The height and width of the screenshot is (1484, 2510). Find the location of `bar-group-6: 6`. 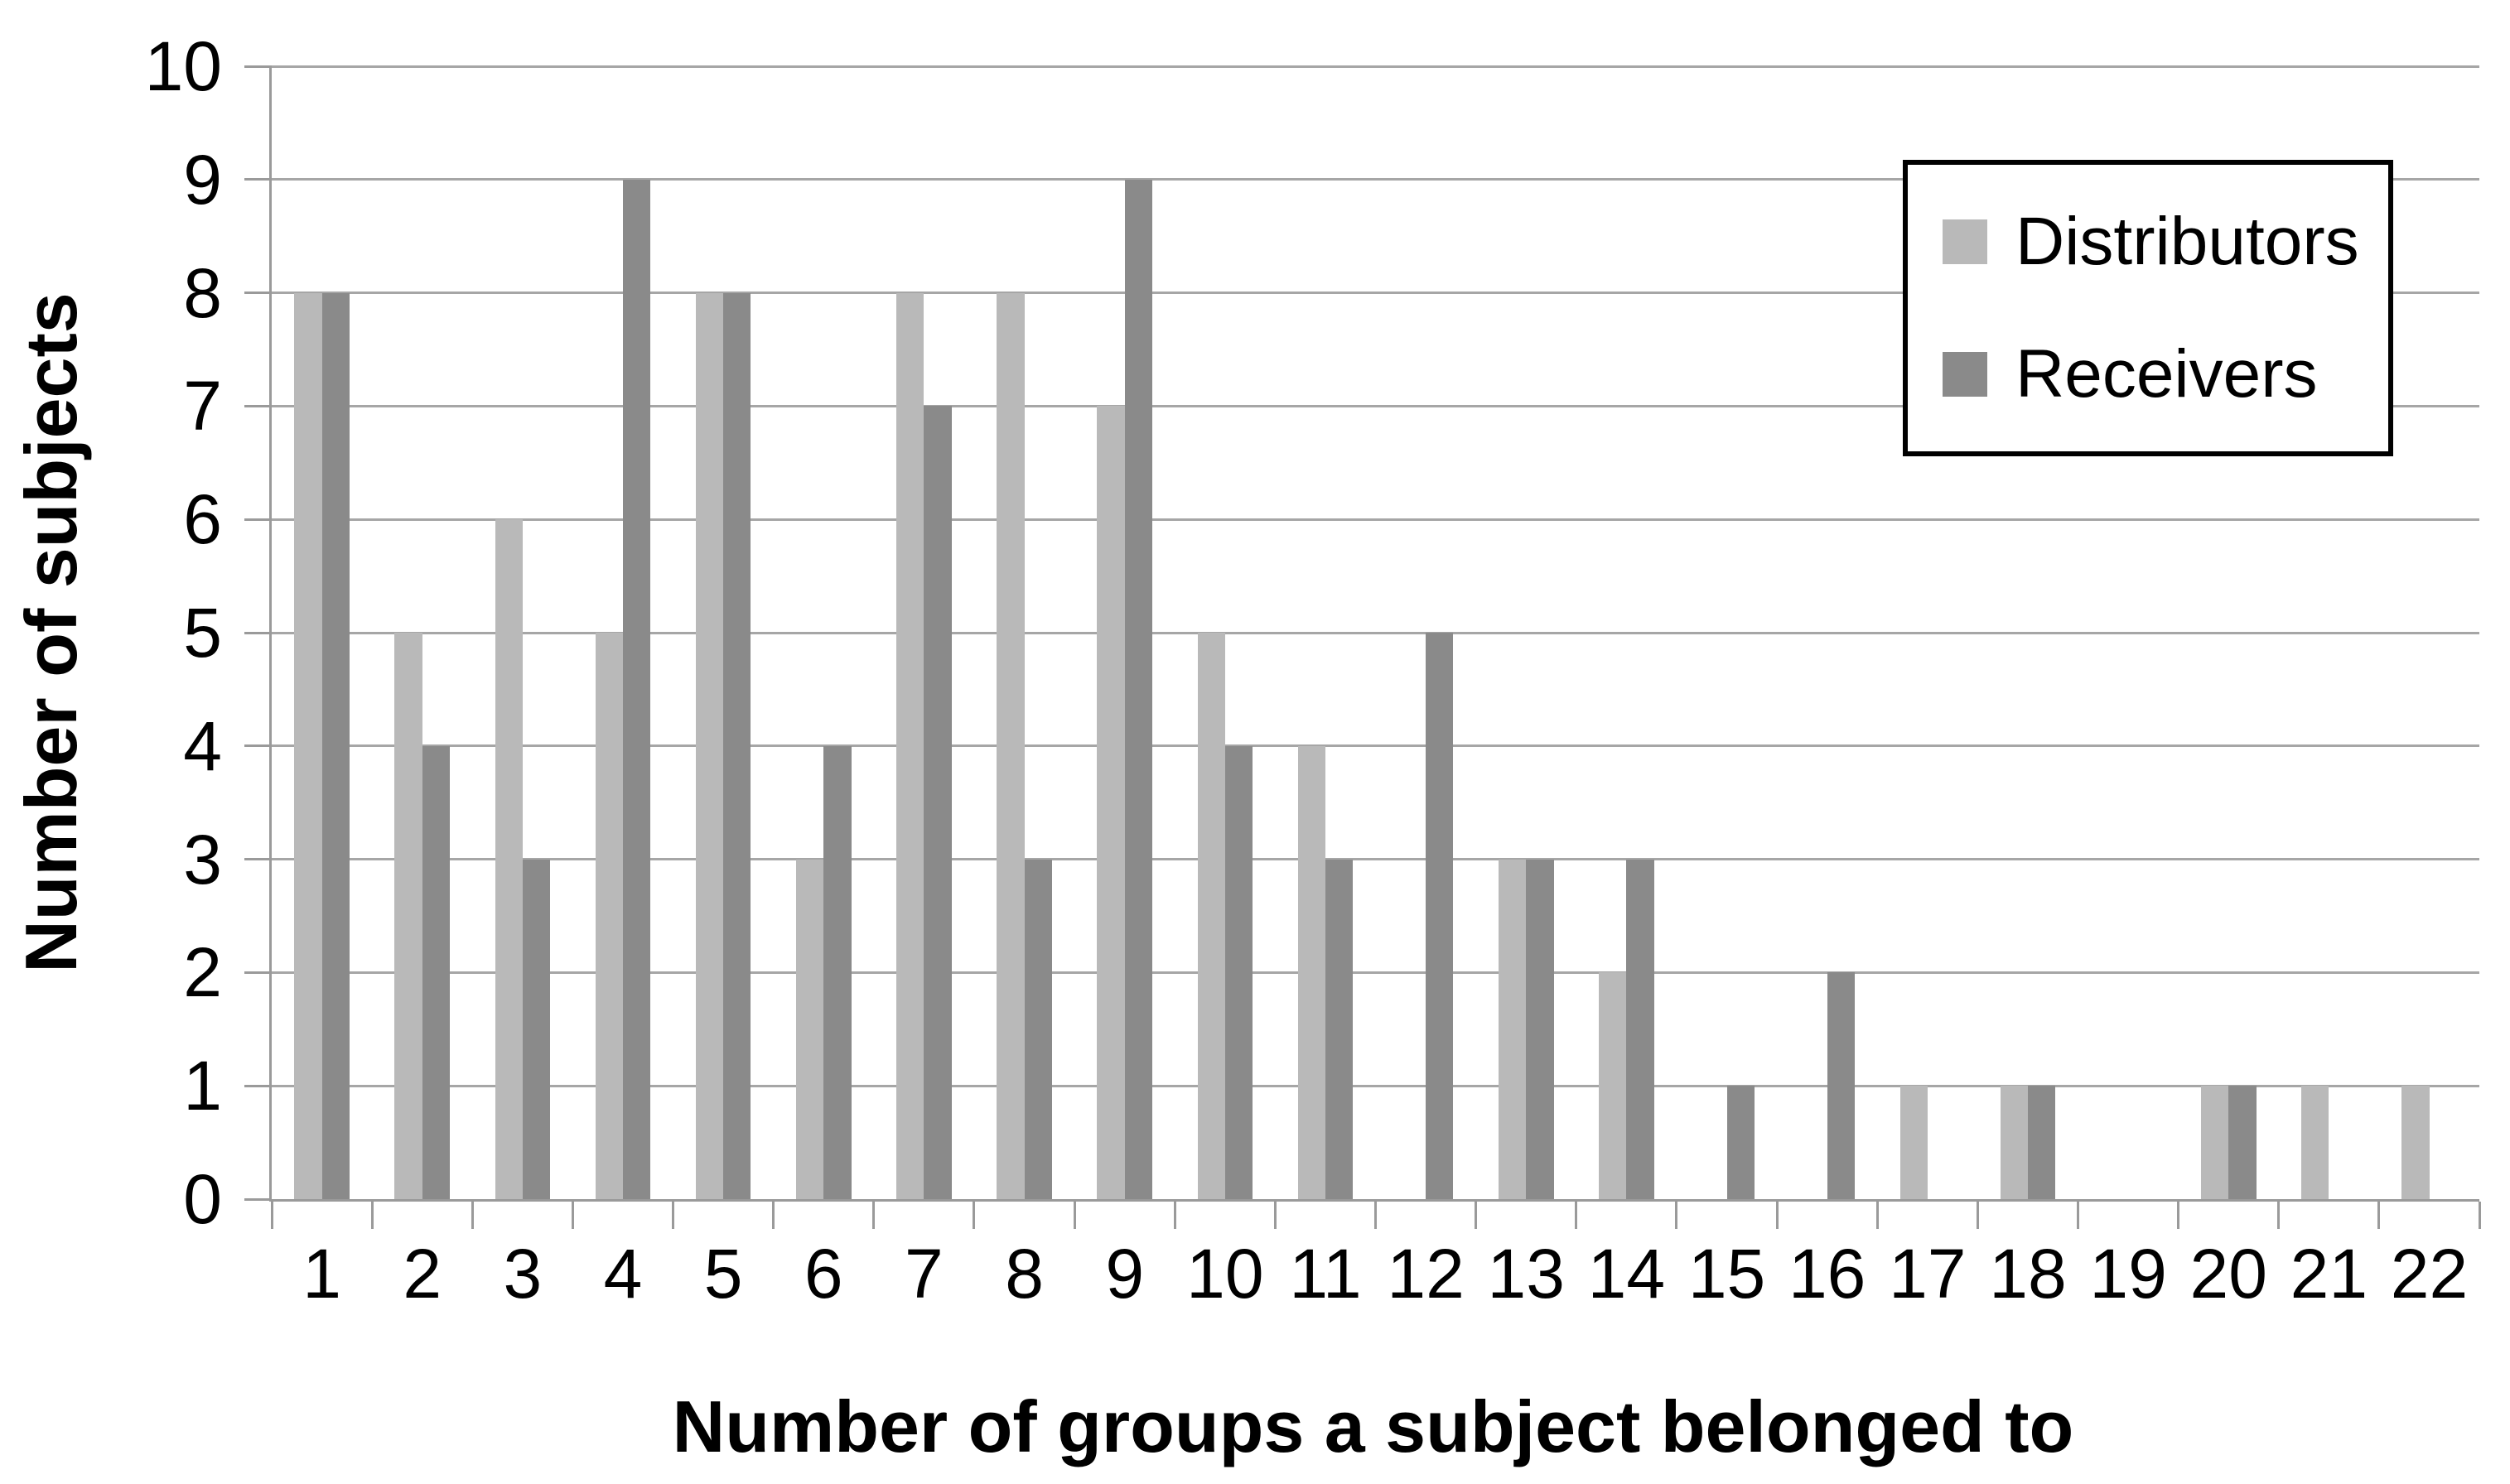

bar-group-6: 6 is located at coordinates (824, 687).